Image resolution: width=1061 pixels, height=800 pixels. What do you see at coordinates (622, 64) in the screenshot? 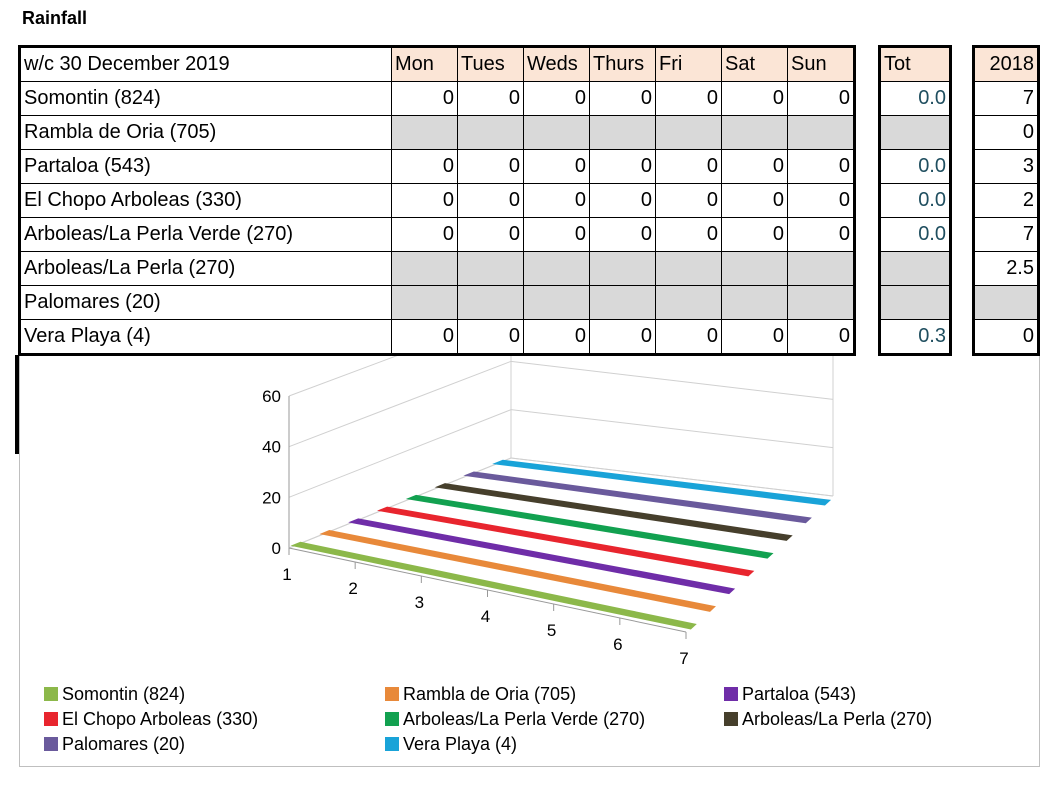
I see `day-header: Thurs` at bounding box center [622, 64].